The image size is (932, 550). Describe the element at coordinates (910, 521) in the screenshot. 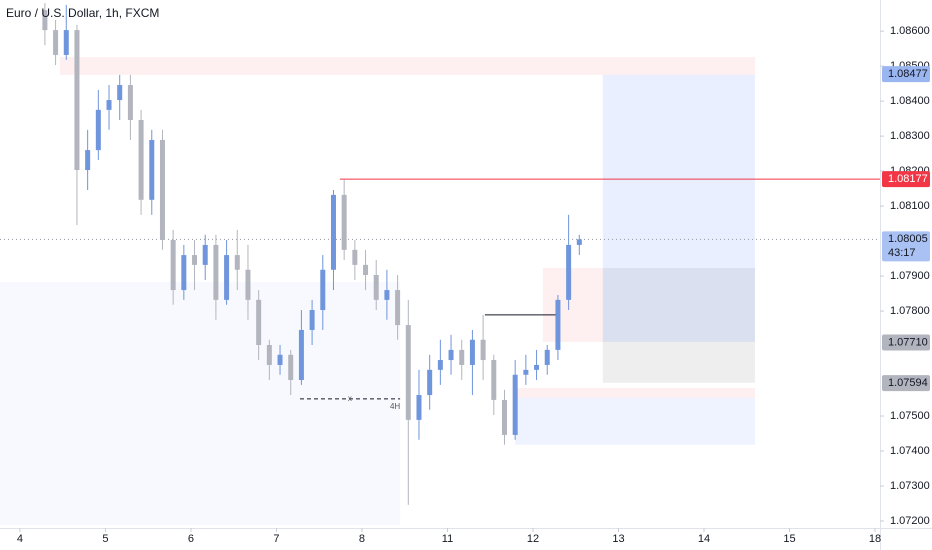

I see `y-tick-label: 1.07200` at that location.